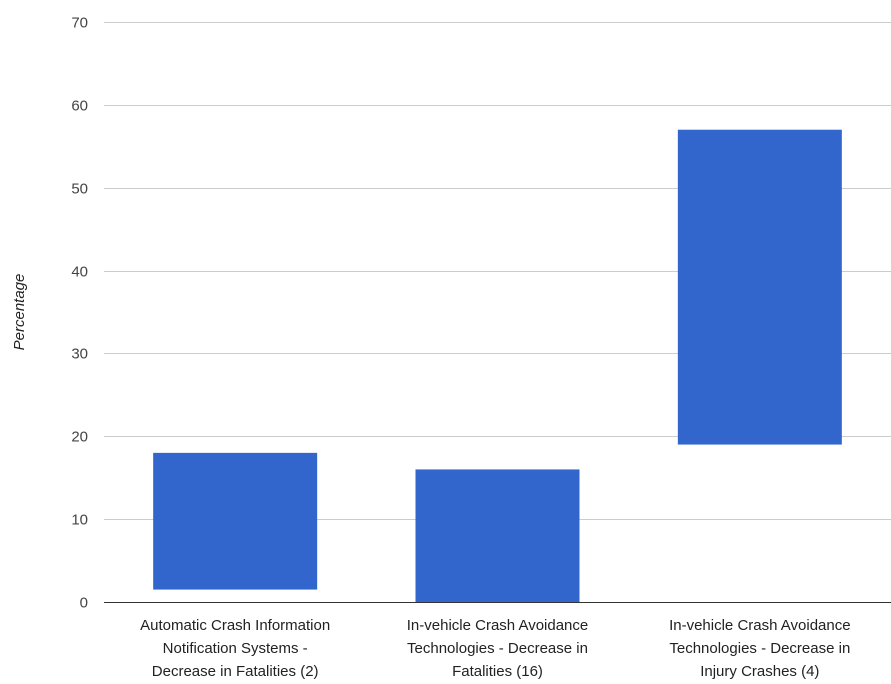  What do you see at coordinates (79, 106) in the screenshot?
I see `y-tick-label: 60` at bounding box center [79, 106].